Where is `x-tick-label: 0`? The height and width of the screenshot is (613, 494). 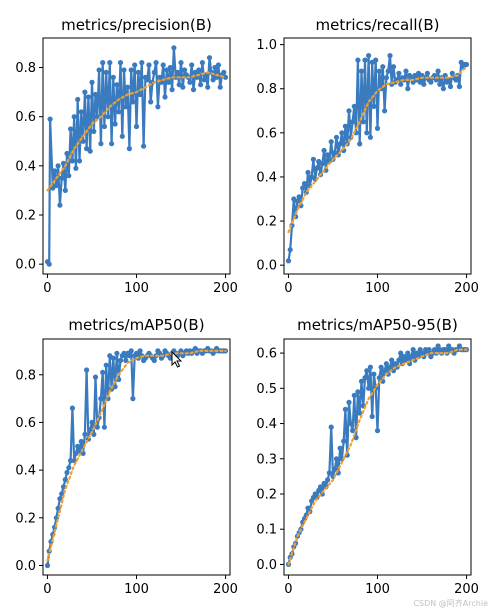
x-tick-label: 0 is located at coordinates (47, 589).